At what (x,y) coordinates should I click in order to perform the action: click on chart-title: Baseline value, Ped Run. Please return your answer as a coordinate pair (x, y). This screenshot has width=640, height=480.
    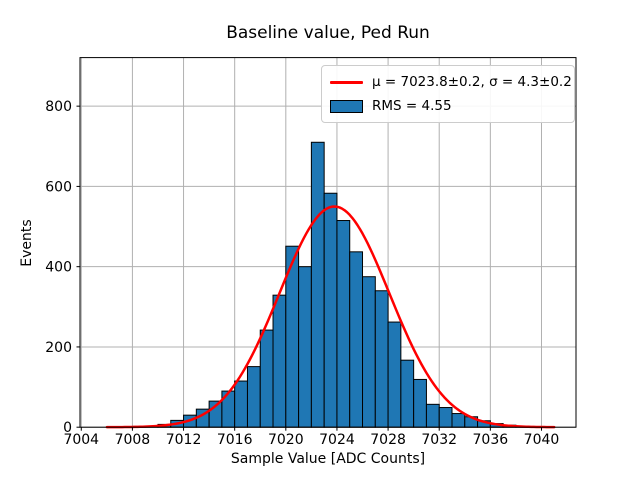
    Looking at the image, I should click on (328, 33).